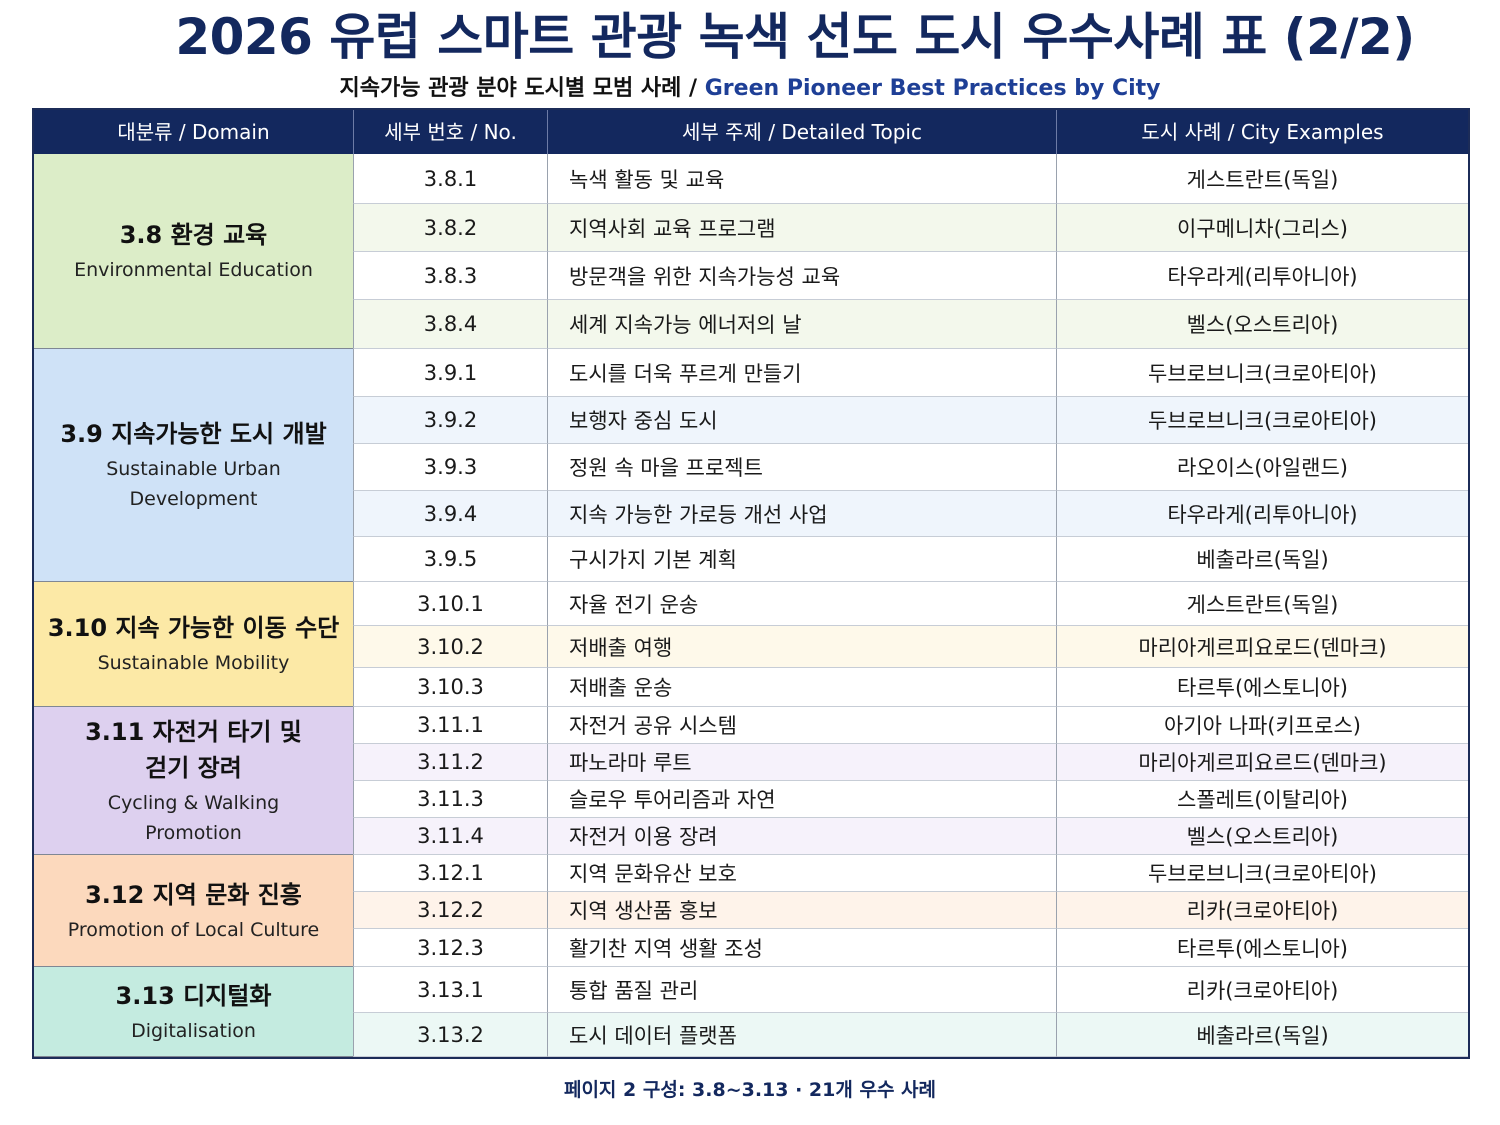 This screenshot has width=1500, height=1125. Describe the element at coordinates (801, 910) in the screenshot. I see `row-topic: 지역 생산품 홍보` at that location.